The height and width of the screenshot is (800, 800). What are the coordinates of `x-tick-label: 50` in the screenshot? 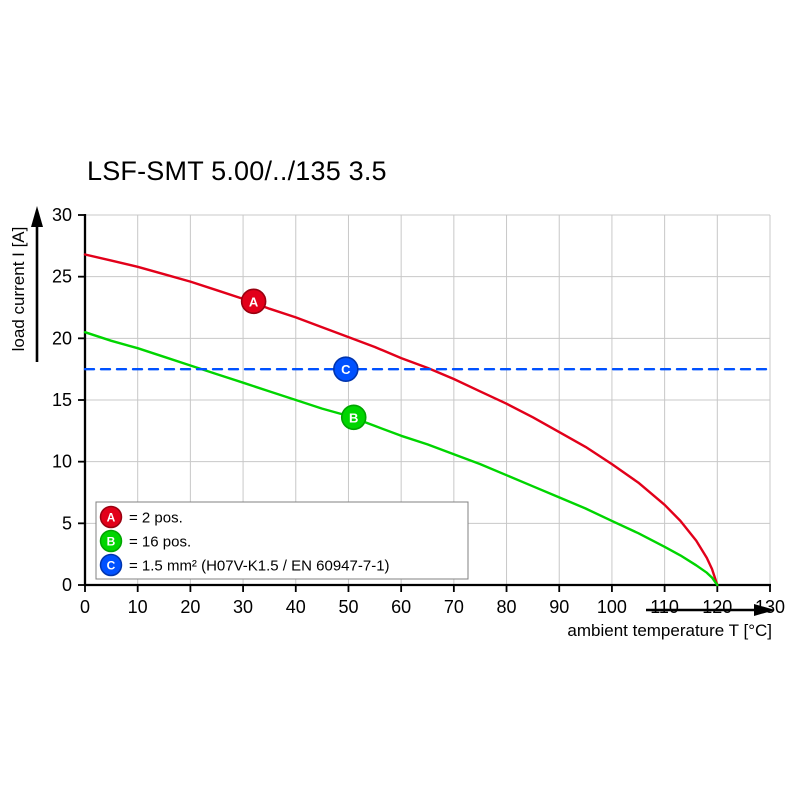 It's located at (348, 607).